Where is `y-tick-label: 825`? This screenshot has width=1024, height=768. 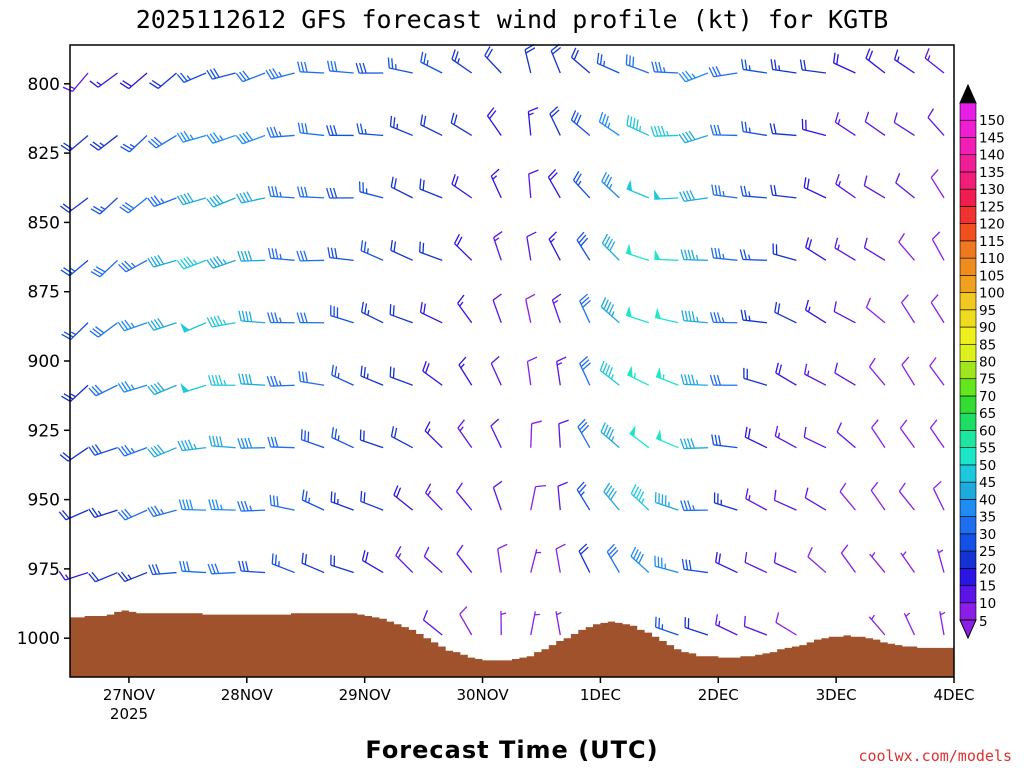
y-tick-label: 825 is located at coordinates (44, 154).